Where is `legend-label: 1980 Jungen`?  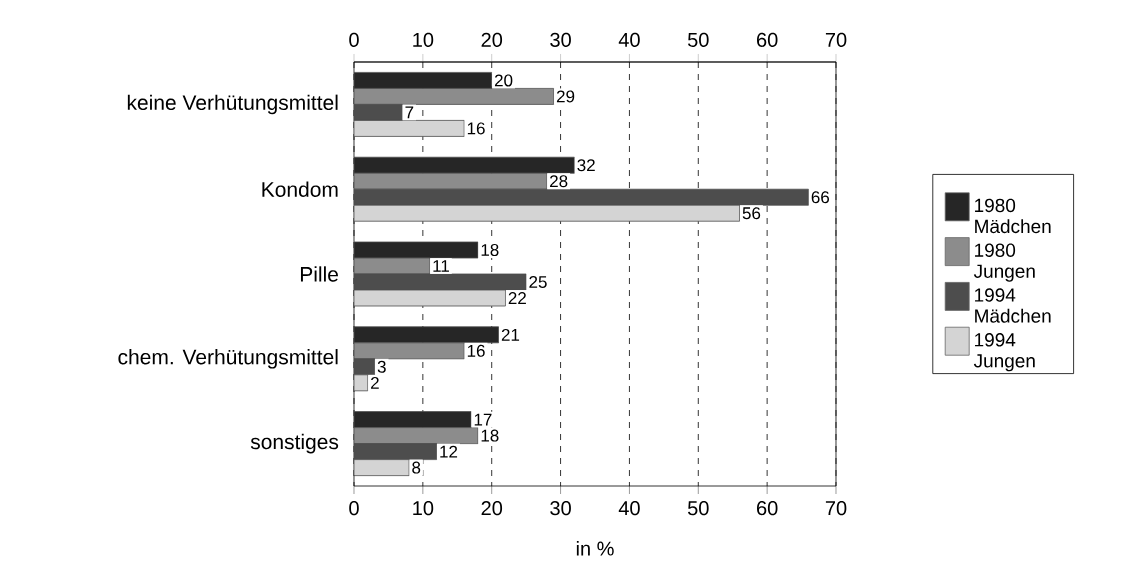
legend-label: 1980 Jungen is located at coordinates (1004, 262).